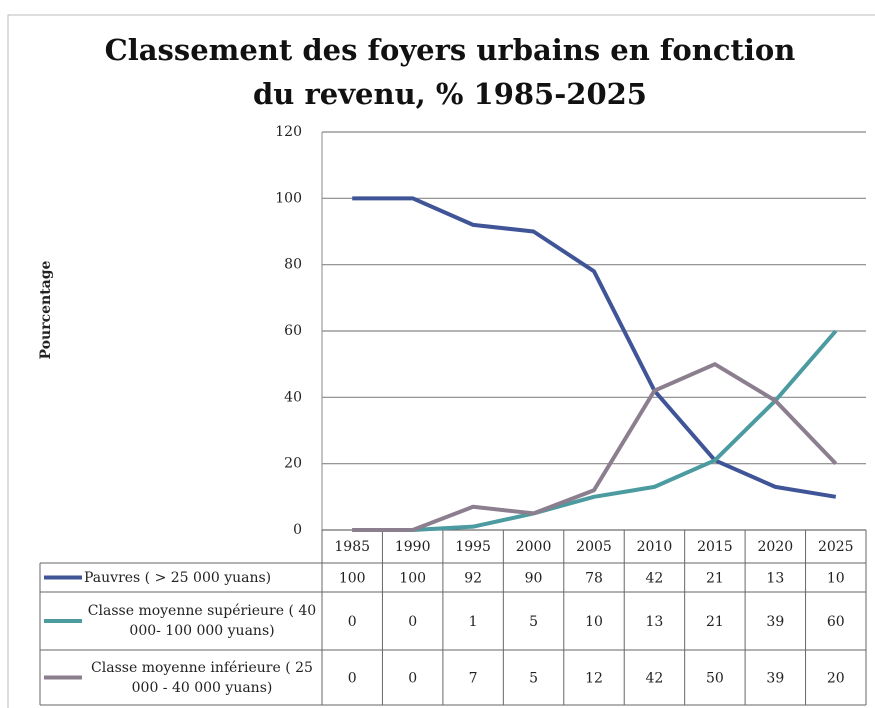  What do you see at coordinates (352, 547) in the screenshot?
I see `x-tick-label: 1985` at bounding box center [352, 547].